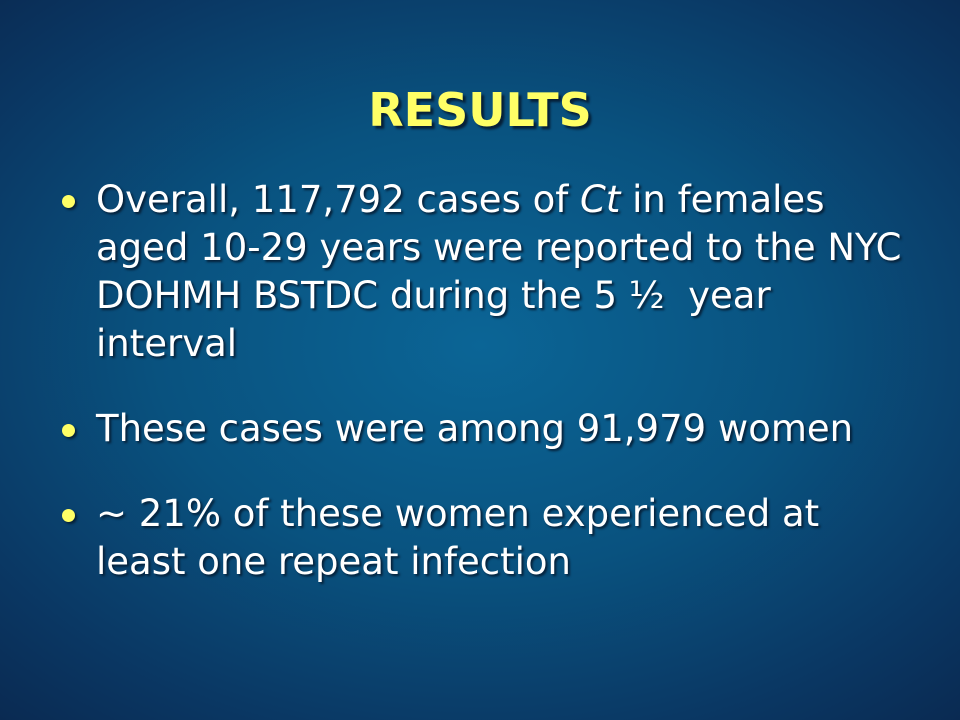  What do you see at coordinates (600, 199) in the screenshot?
I see `bullet-text-italic: Ct` at bounding box center [600, 199].